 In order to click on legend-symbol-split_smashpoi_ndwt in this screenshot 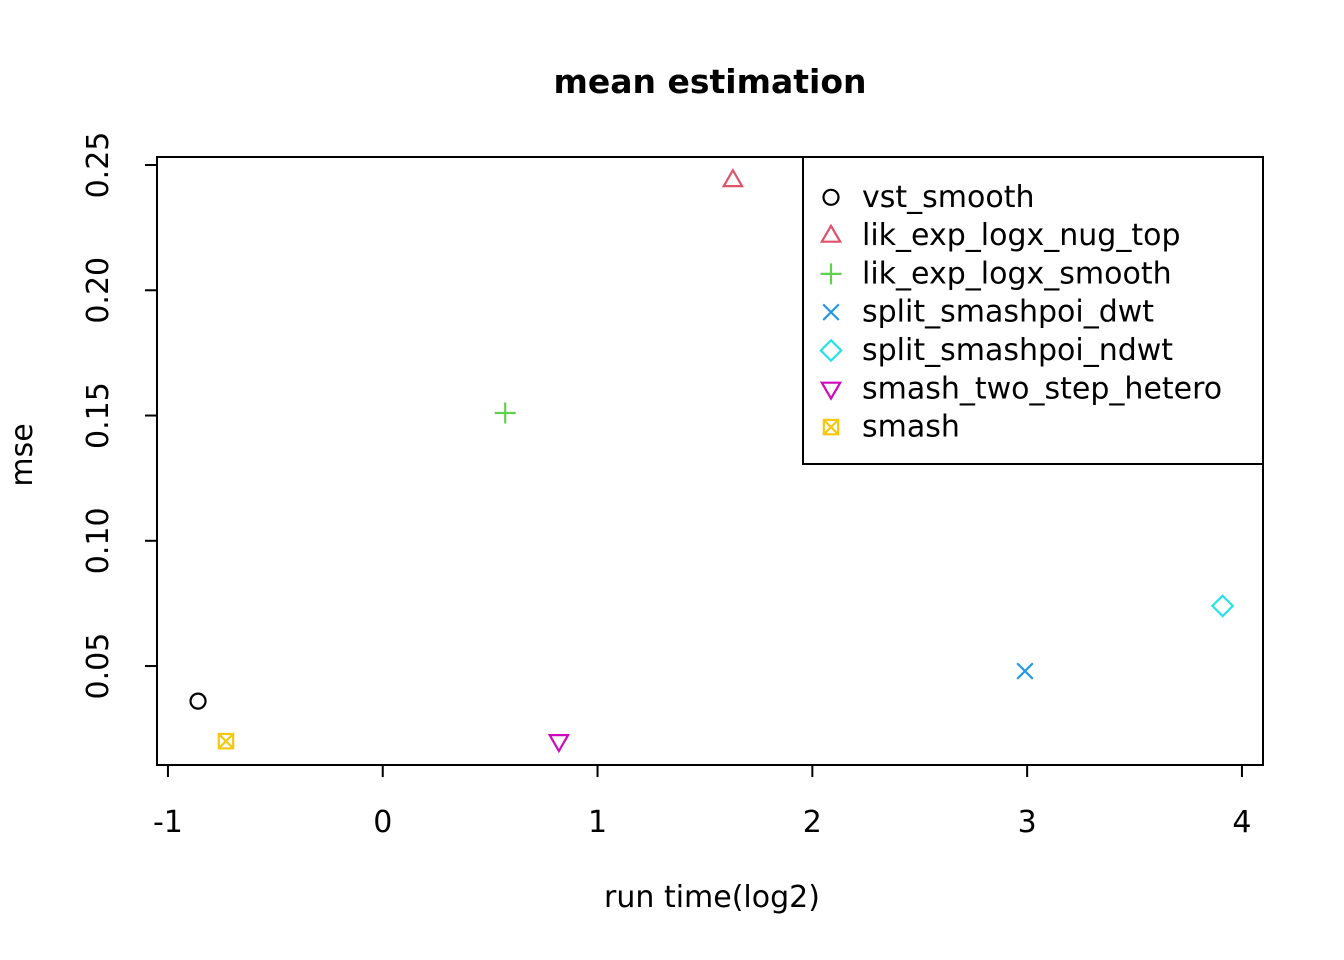, I will do `click(831, 350)`.